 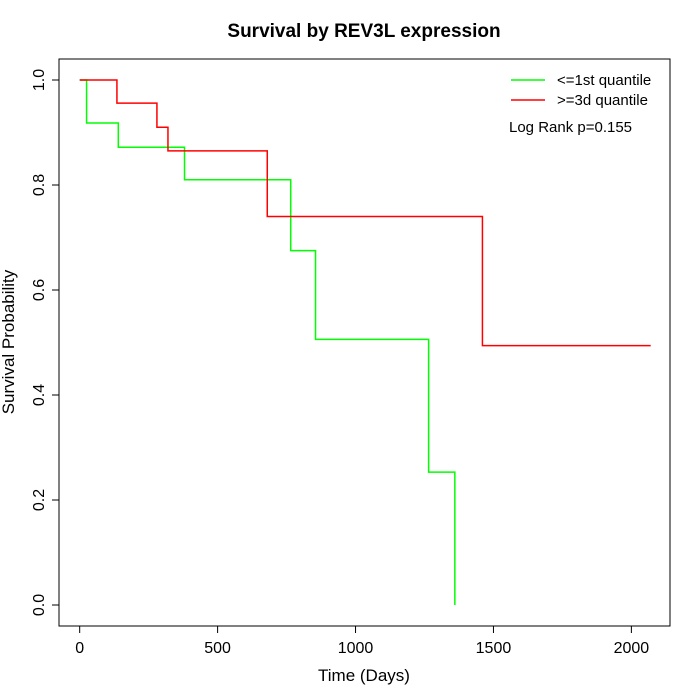 I want to click on x-axis-label: Time (Days), so click(x=364, y=675).